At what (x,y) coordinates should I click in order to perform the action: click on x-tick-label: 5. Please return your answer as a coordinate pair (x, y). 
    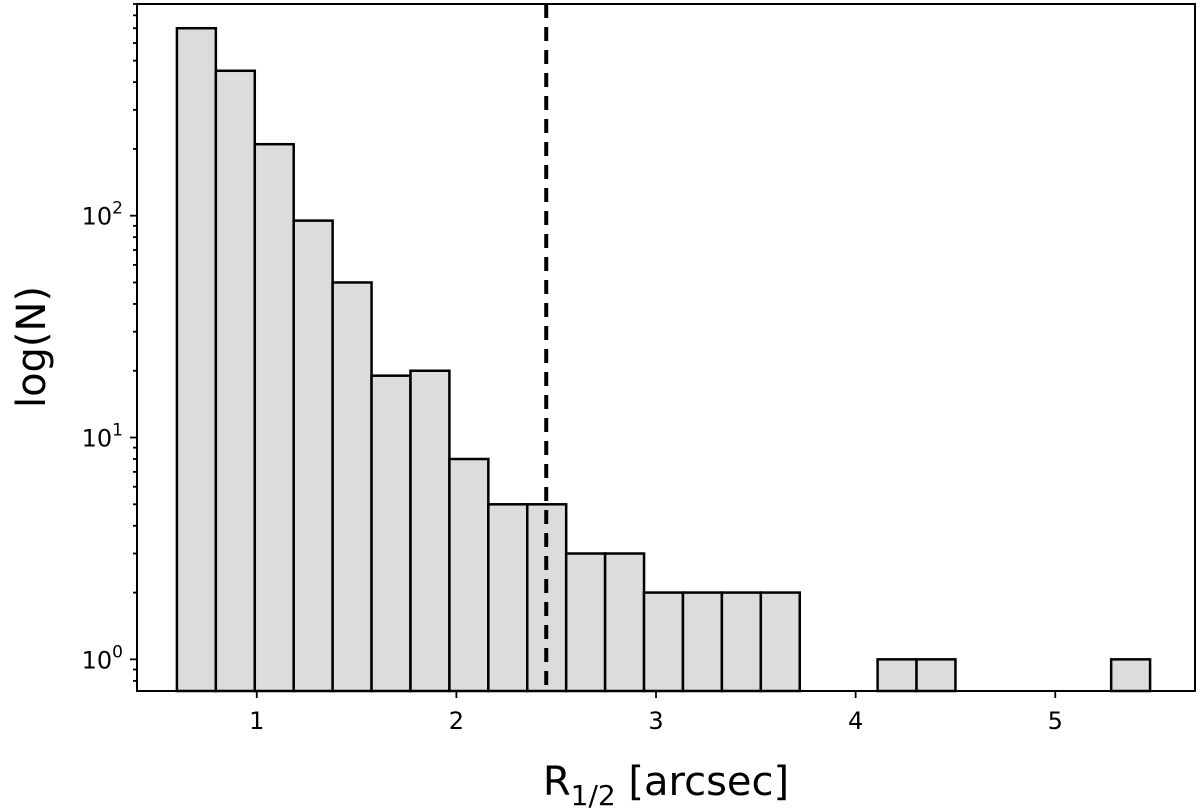
    Looking at the image, I should click on (1055, 721).